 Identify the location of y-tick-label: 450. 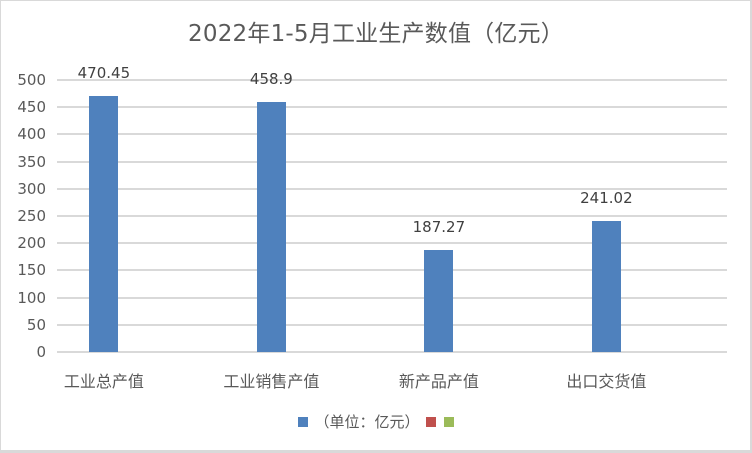
(31, 107).